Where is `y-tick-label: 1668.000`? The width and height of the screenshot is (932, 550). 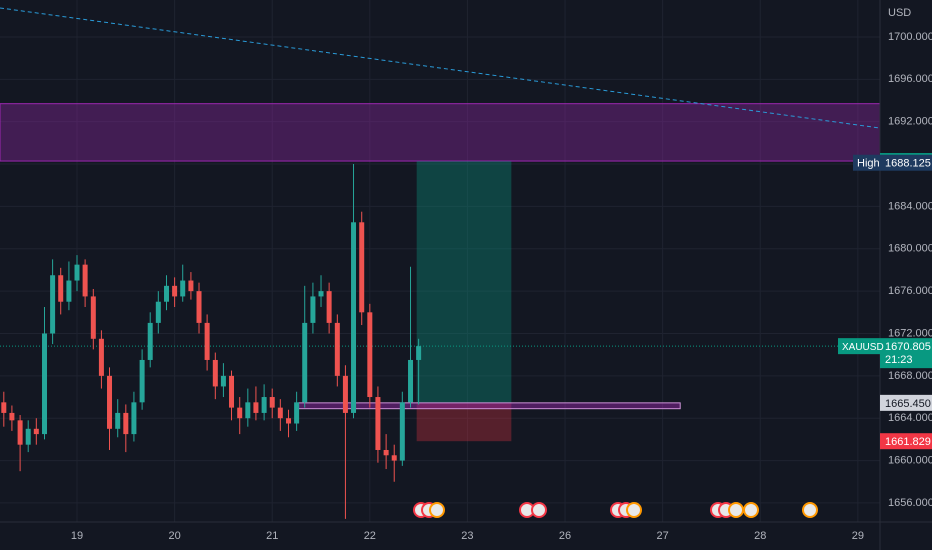
y-tick-label: 1668.000 is located at coordinates (910, 376).